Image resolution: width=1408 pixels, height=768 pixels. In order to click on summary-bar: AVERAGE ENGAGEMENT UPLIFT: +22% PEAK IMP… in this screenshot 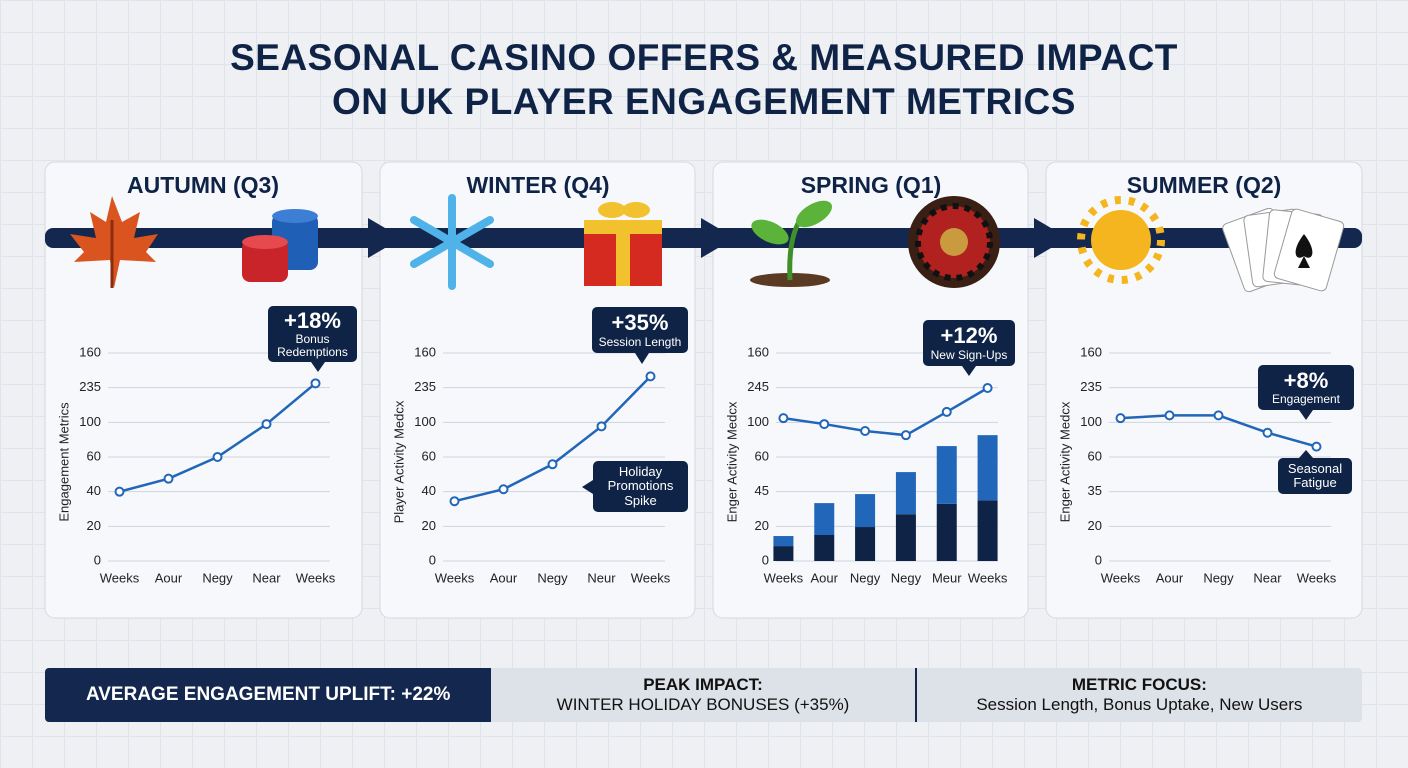, I will do `click(703, 695)`.